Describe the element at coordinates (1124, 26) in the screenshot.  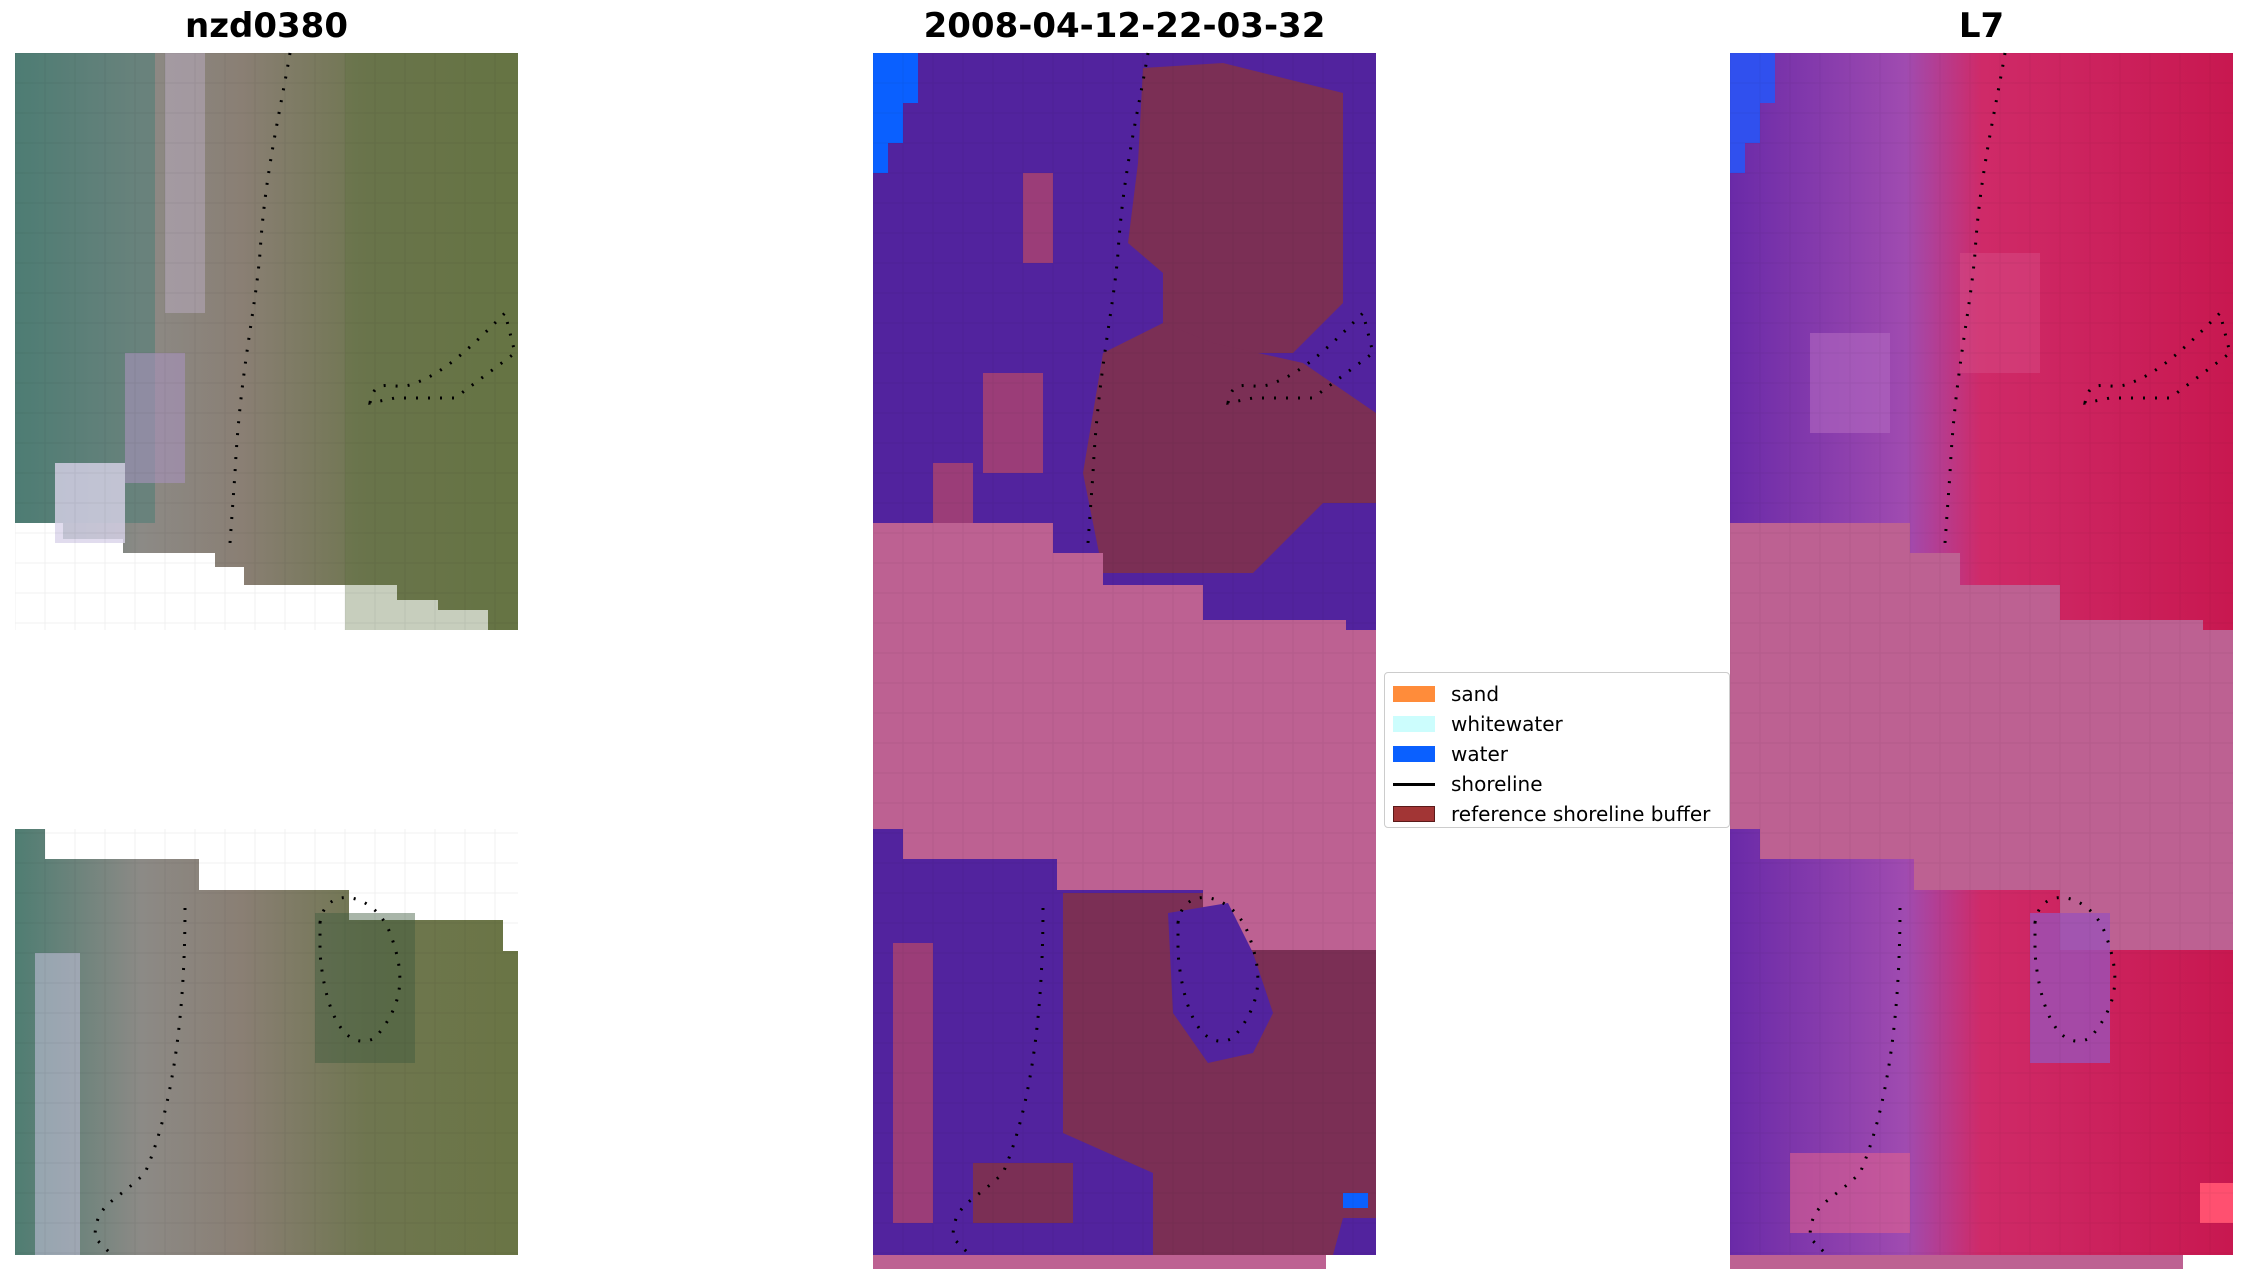
I see `panel-title-classified: 2008-04-12-22-03-32` at that location.